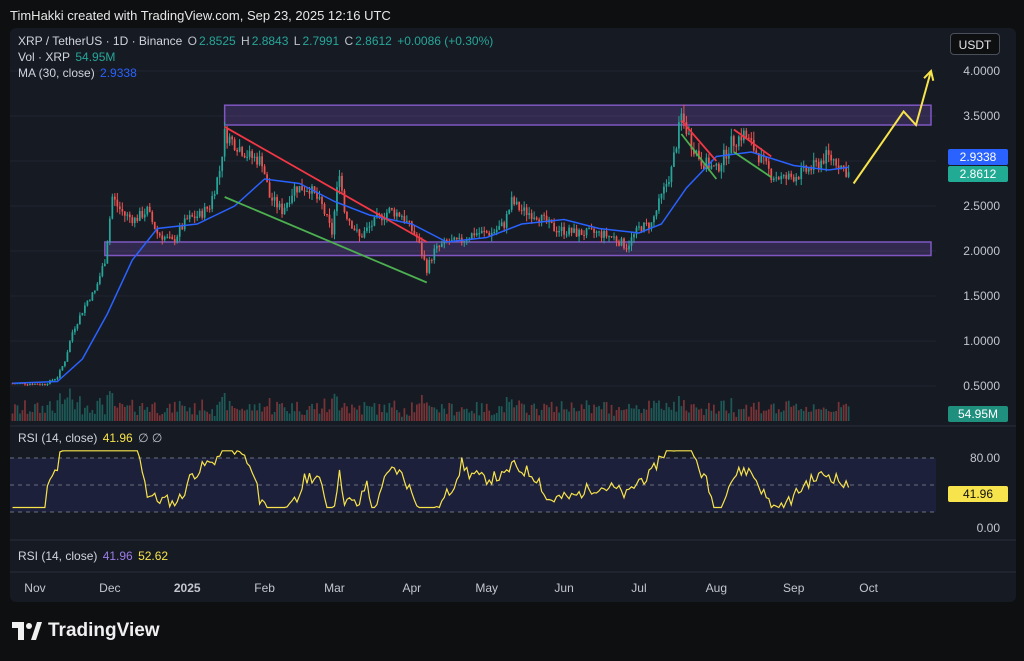 The image size is (1024, 661). What do you see at coordinates (985, 458) in the screenshot?
I see `rsi-axis-label: 80.00` at bounding box center [985, 458].